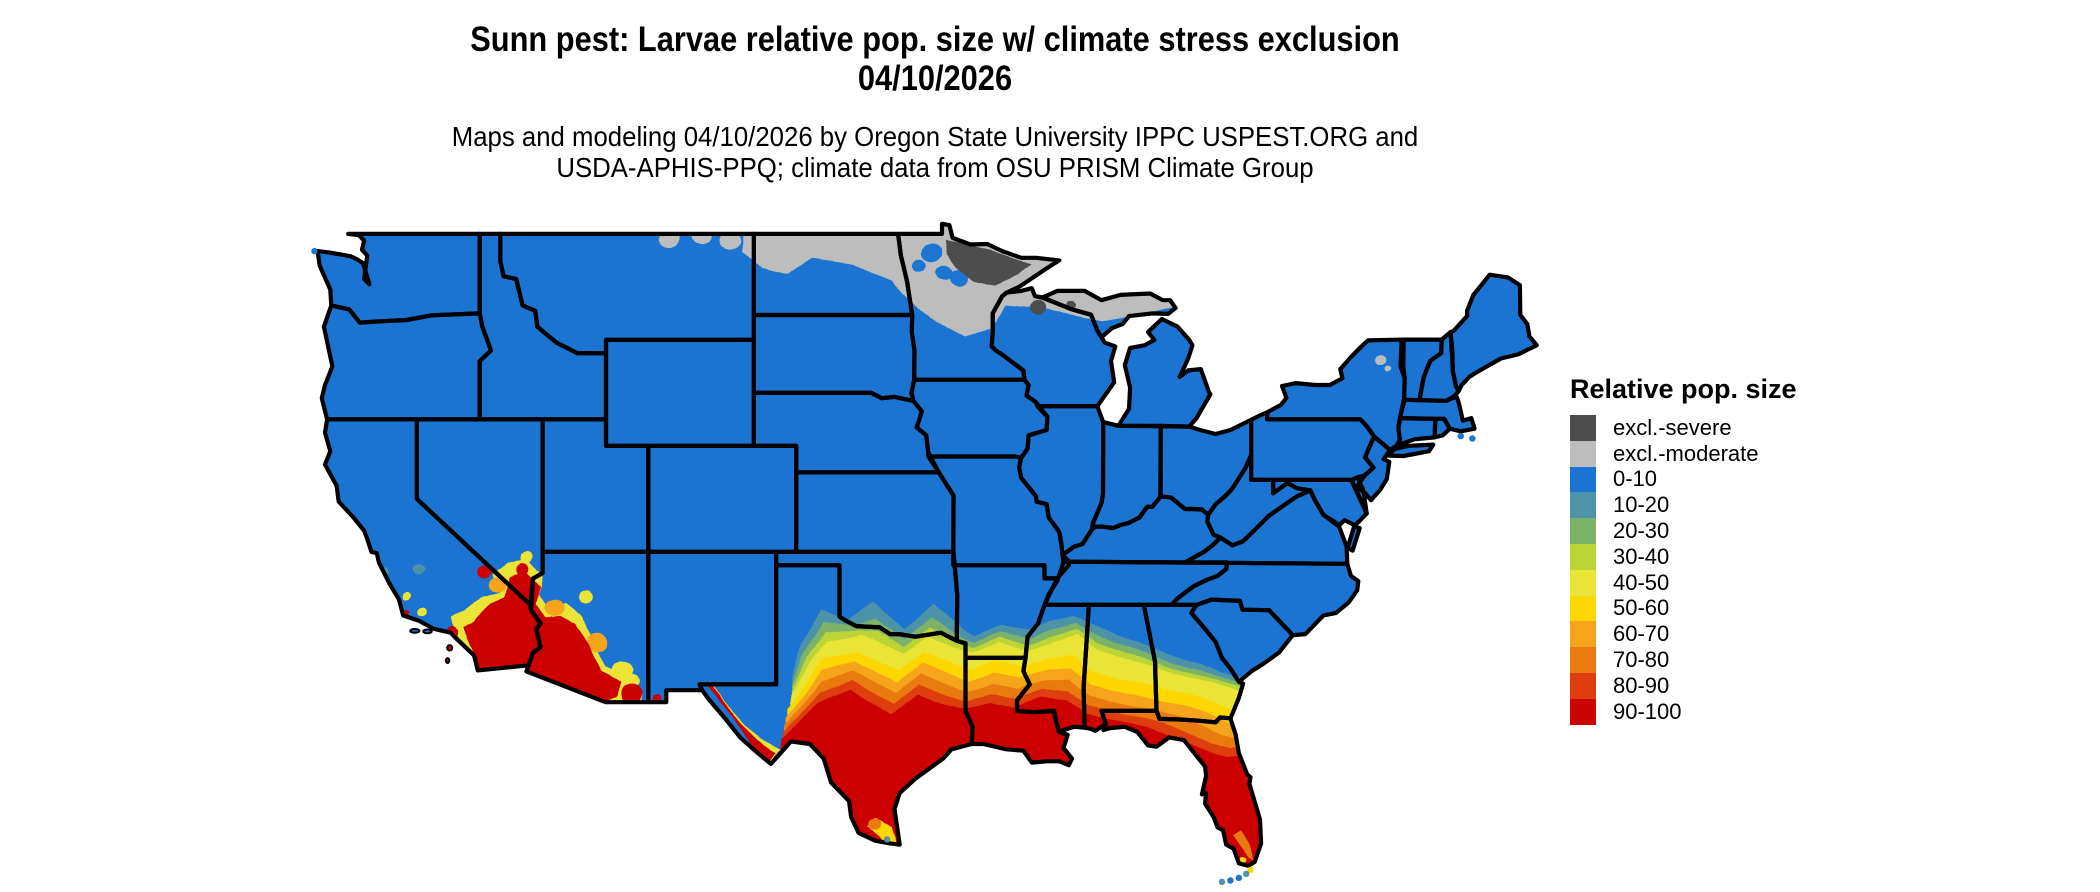  Describe the element at coordinates (1672, 427) in the screenshot. I see `legend-entry-label: excl.-severe` at that location.